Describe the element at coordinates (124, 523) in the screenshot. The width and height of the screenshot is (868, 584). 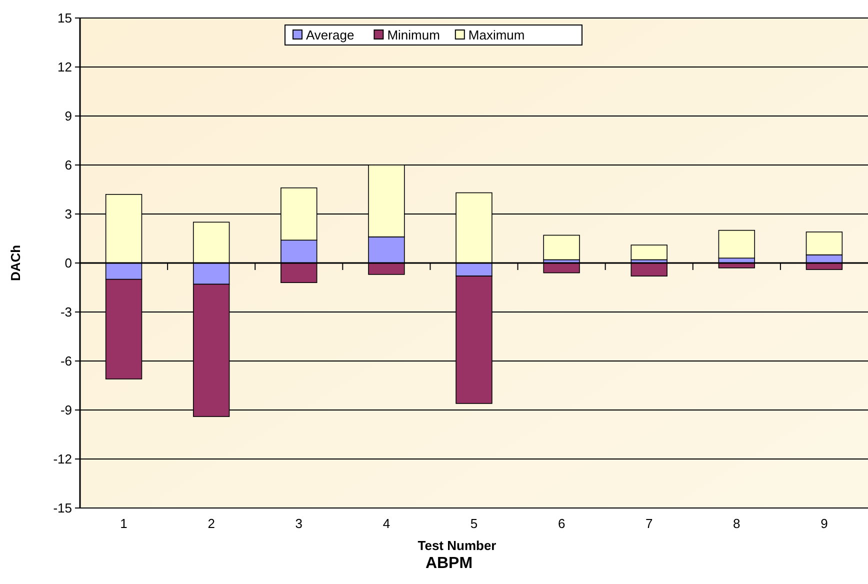
I see `x-tick-label: 1` at that location.